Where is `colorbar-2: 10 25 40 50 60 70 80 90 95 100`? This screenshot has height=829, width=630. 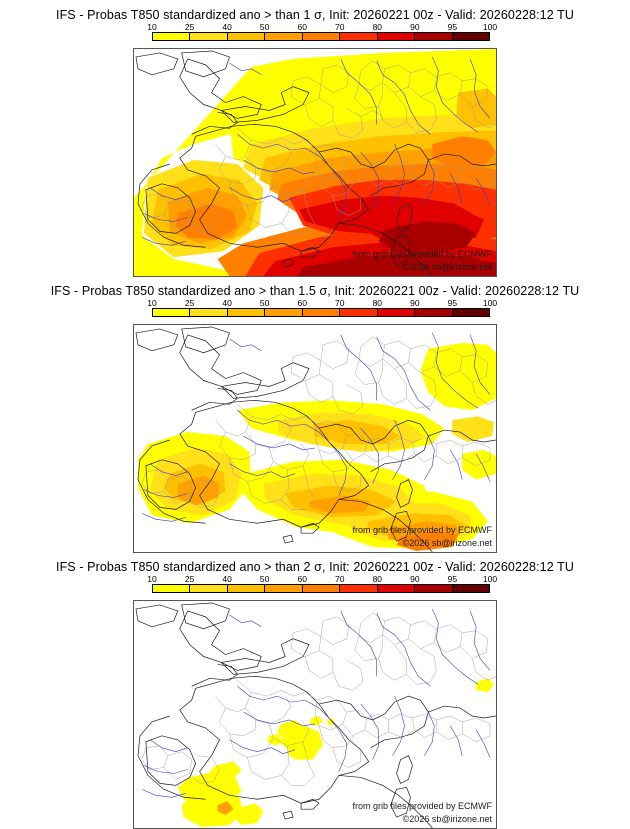
colorbar-2: 10 25 40 50 60 70 80 90 95 100 is located at coordinates (322, 308).